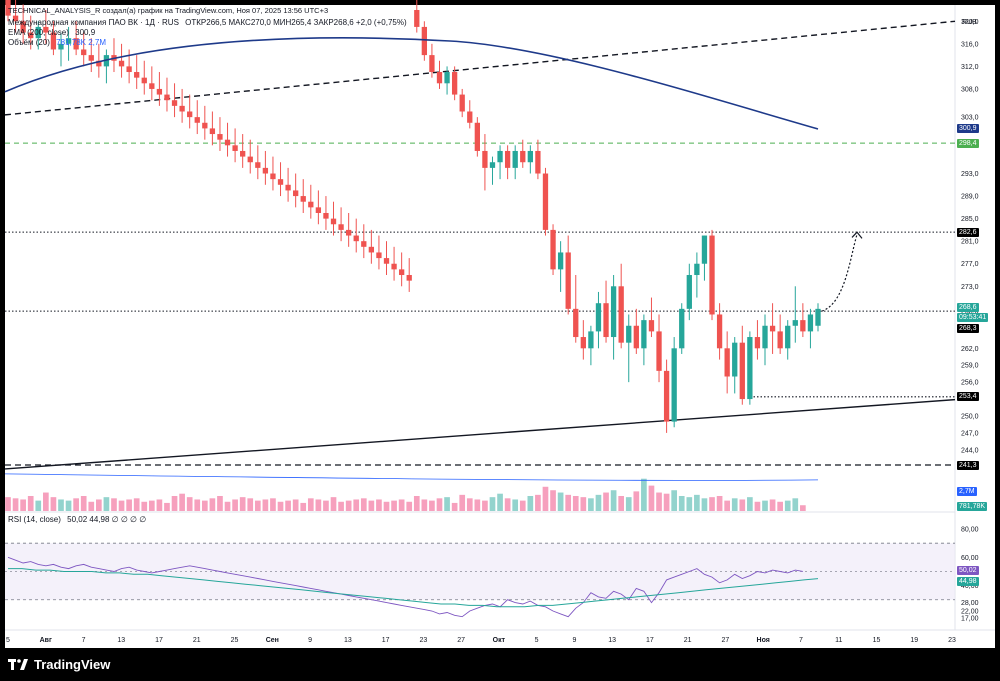  I want to click on price-axis-label: 259,0, so click(970, 366).